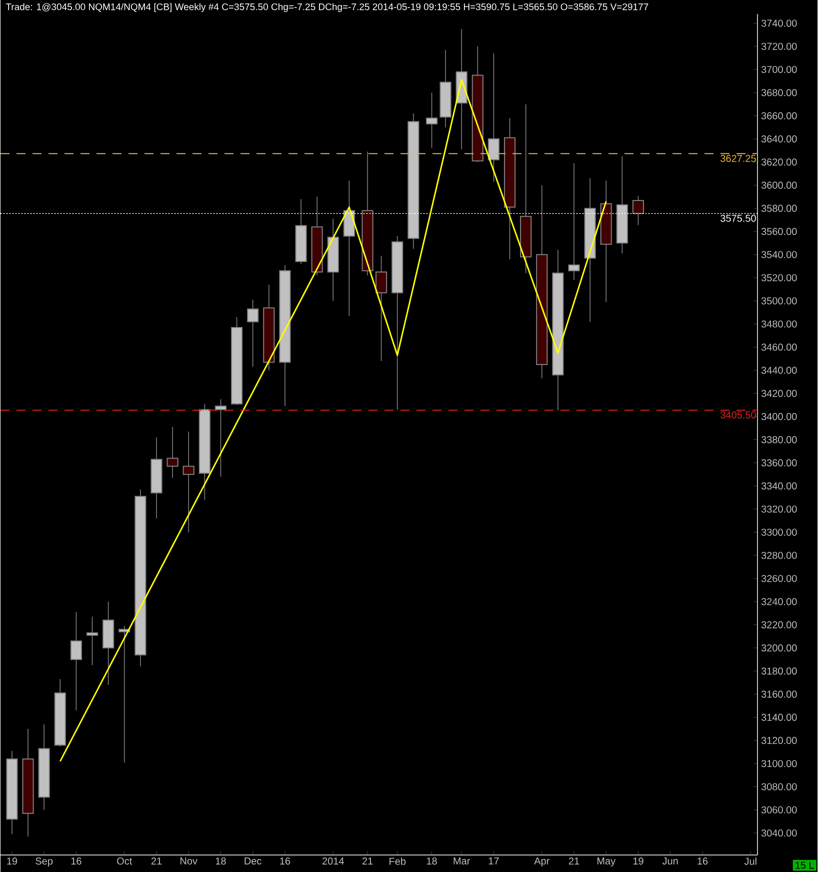 This screenshot has width=818, height=872. What do you see at coordinates (542, 862) in the screenshot?
I see `x-tick-label: Apr` at bounding box center [542, 862].